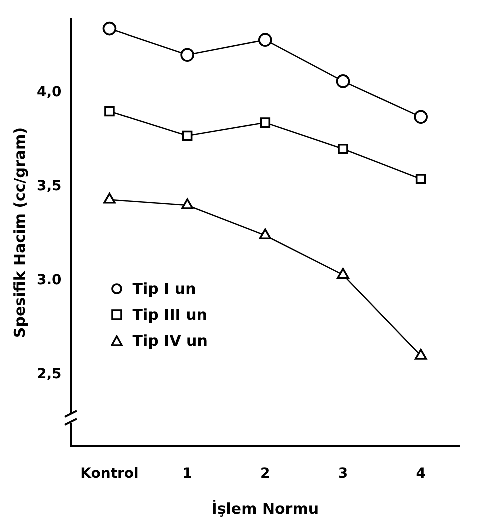  What do you see at coordinates (49, 280) in the screenshot?
I see `y-tick-label: 3.0` at bounding box center [49, 280].